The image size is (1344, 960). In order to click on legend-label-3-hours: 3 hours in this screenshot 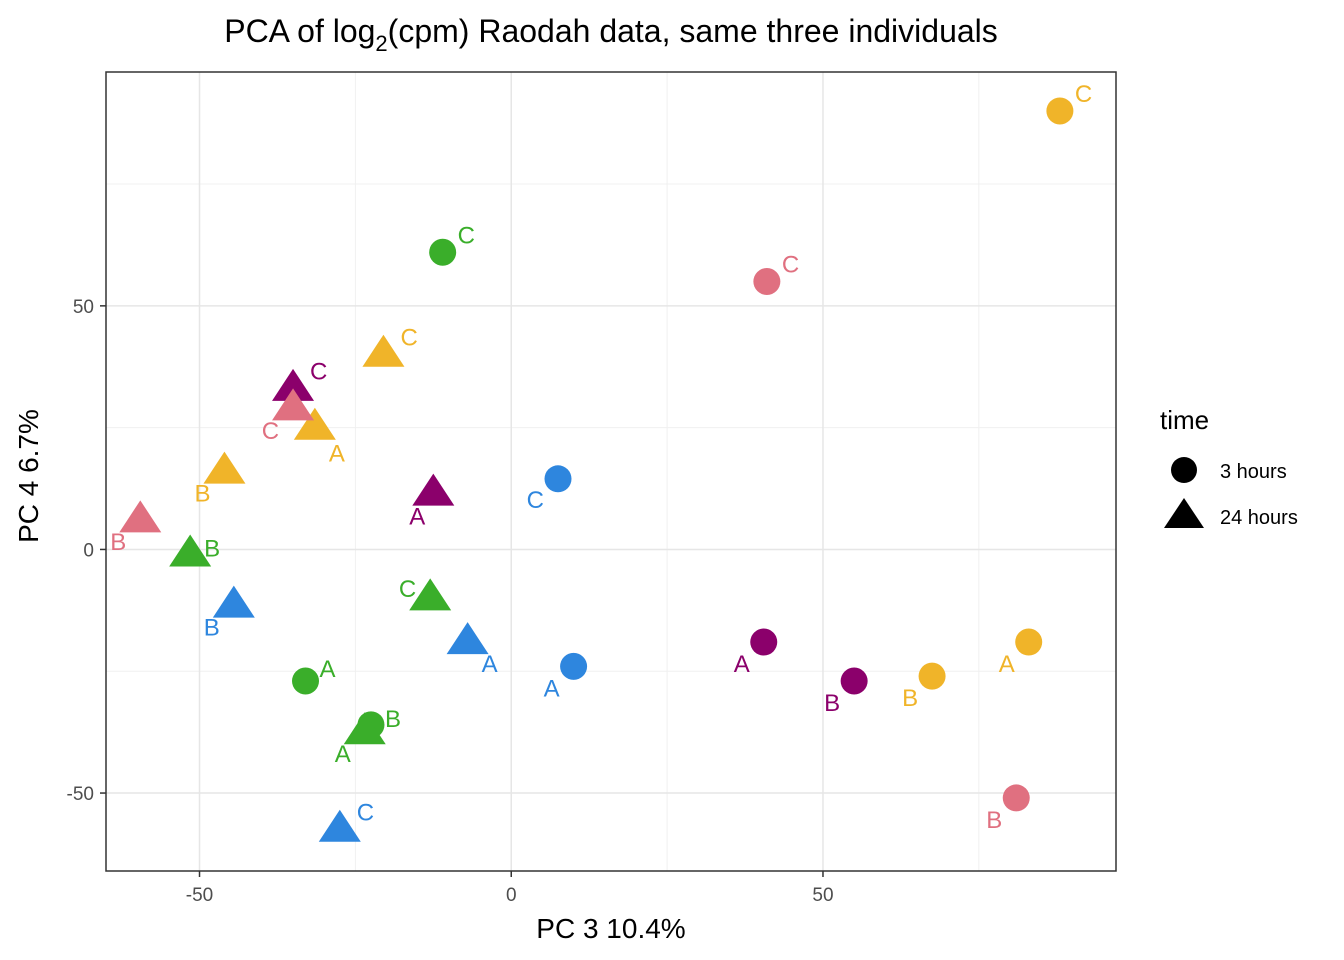, I will do `click(1253, 472)`.